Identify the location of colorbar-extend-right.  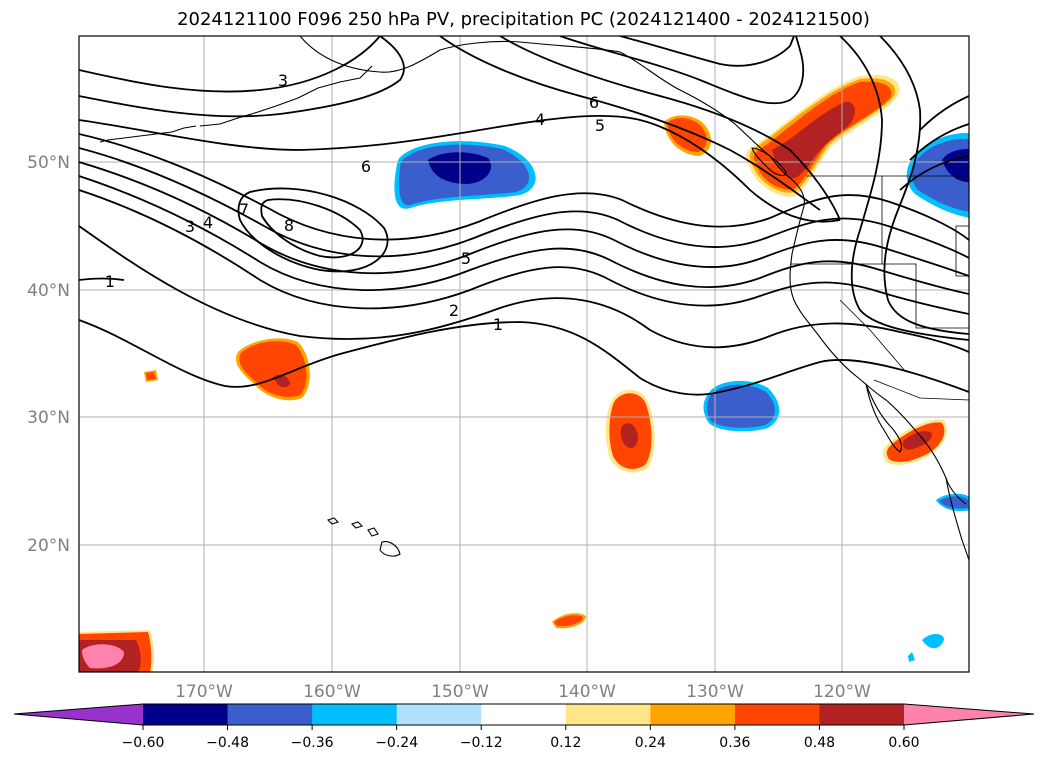
(969, 714).